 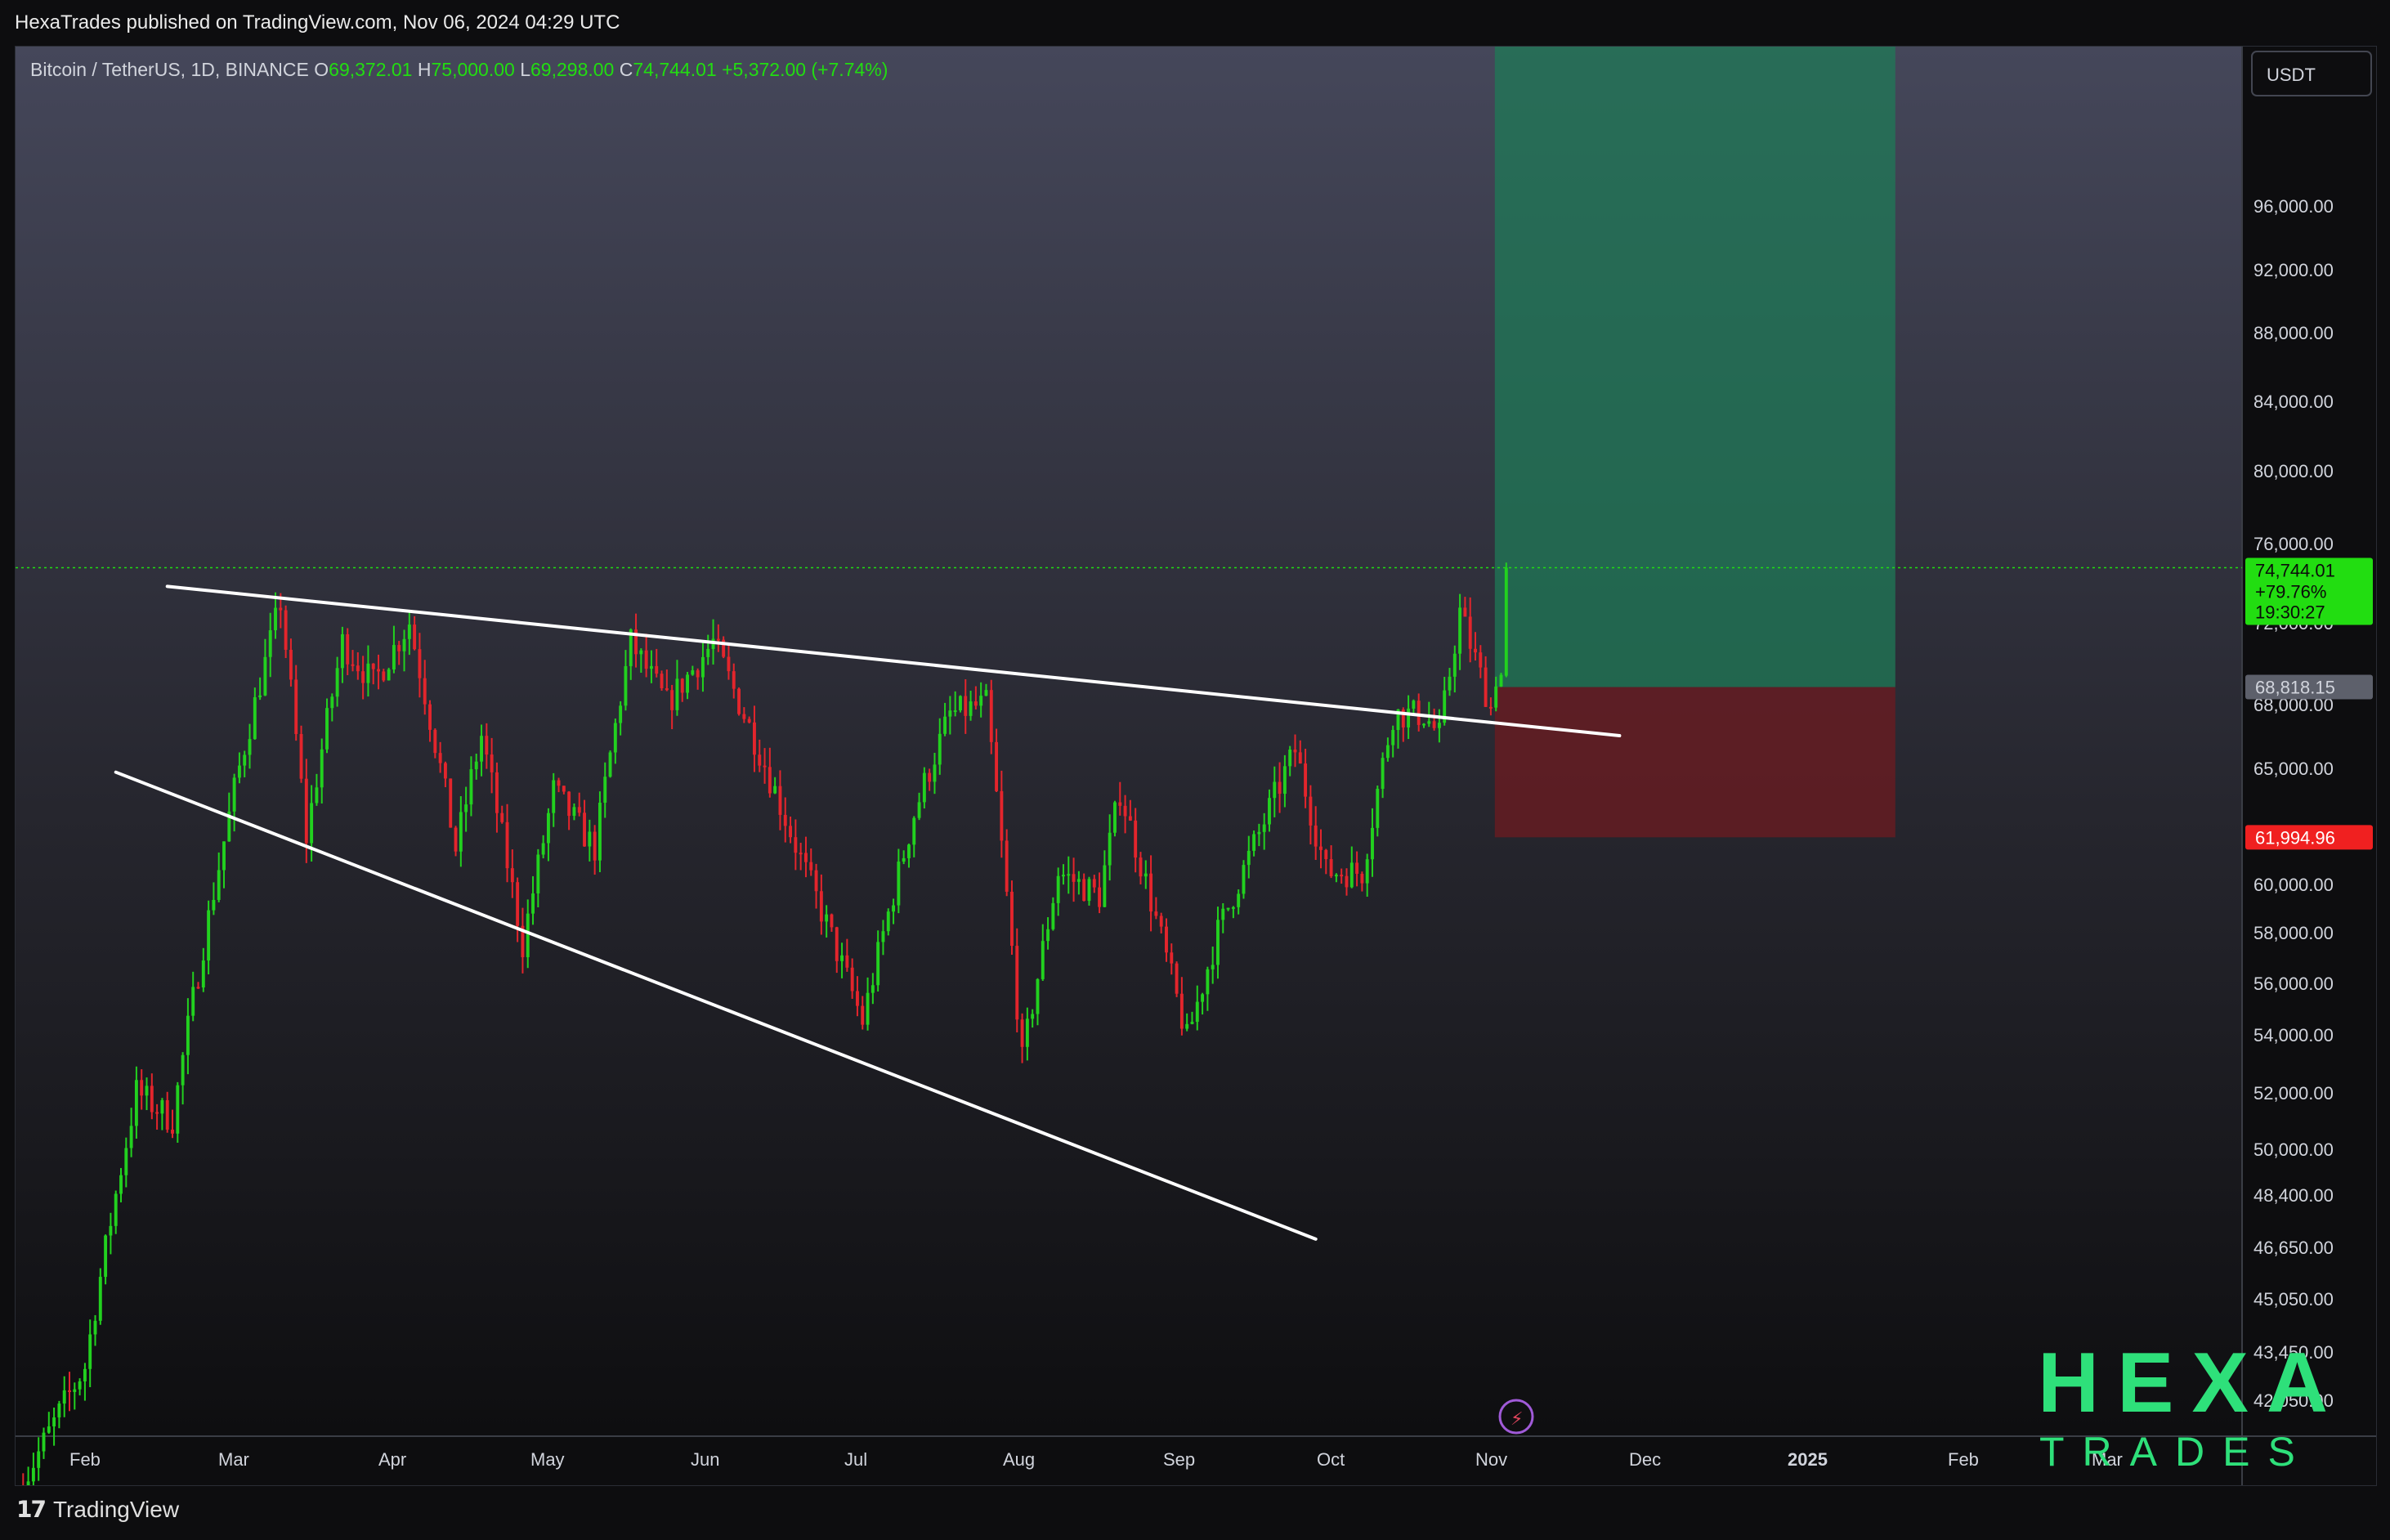 What do you see at coordinates (2293, 885) in the screenshot?
I see `y-tick-label: 60,000.00` at bounding box center [2293, 885].